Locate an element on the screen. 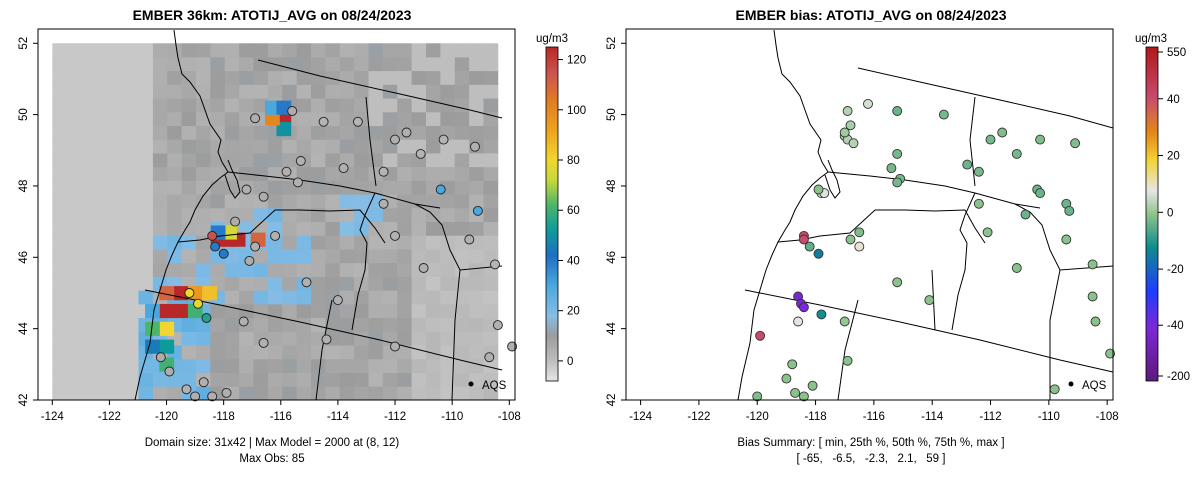 This screenshot has width=1200, height=479. left-x-tick-label: -116 is located at coordinates (281, 417).